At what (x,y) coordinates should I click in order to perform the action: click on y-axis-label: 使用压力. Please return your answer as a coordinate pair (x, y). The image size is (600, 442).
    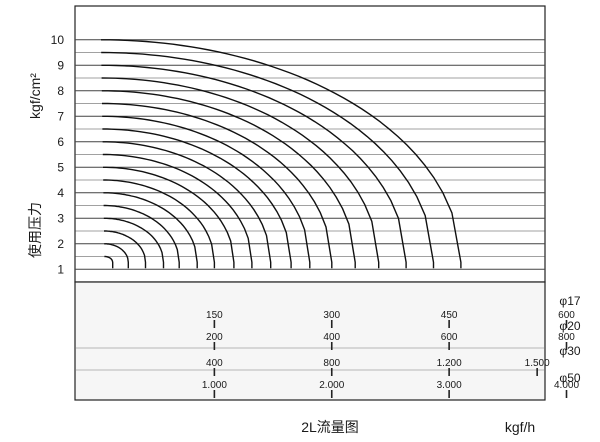
    Looking at the image, I should click on (35, 230).